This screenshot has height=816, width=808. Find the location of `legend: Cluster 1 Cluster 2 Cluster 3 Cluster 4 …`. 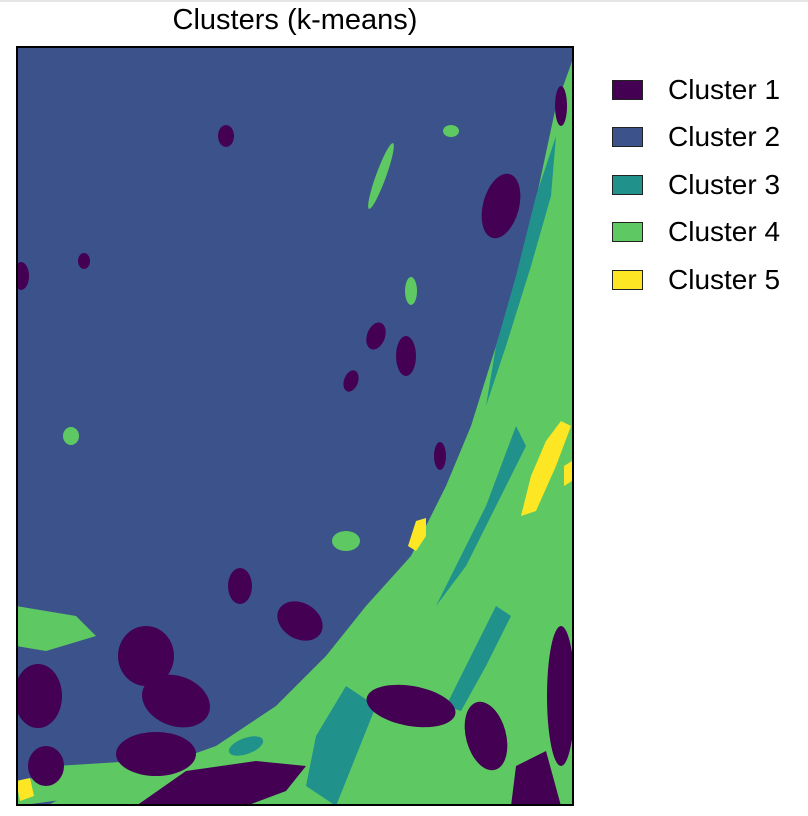

legend: Cluster 1 Cluster 2 Cluster 3 Cluster 4 … is located at coordinates (696, 185).